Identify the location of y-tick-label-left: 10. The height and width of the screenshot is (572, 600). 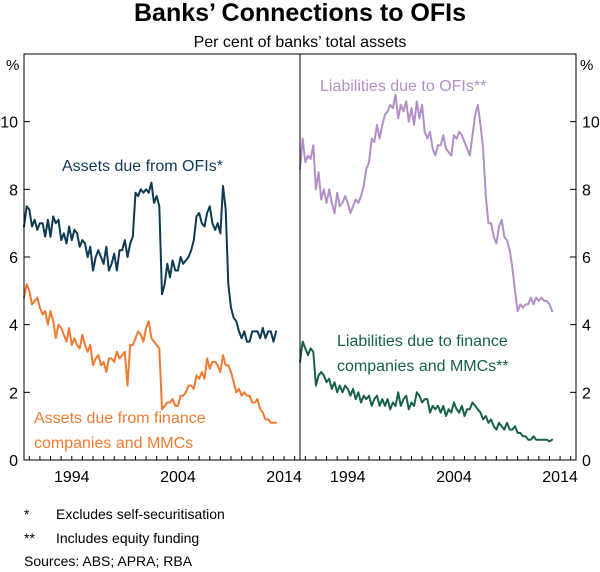
(9, 123).